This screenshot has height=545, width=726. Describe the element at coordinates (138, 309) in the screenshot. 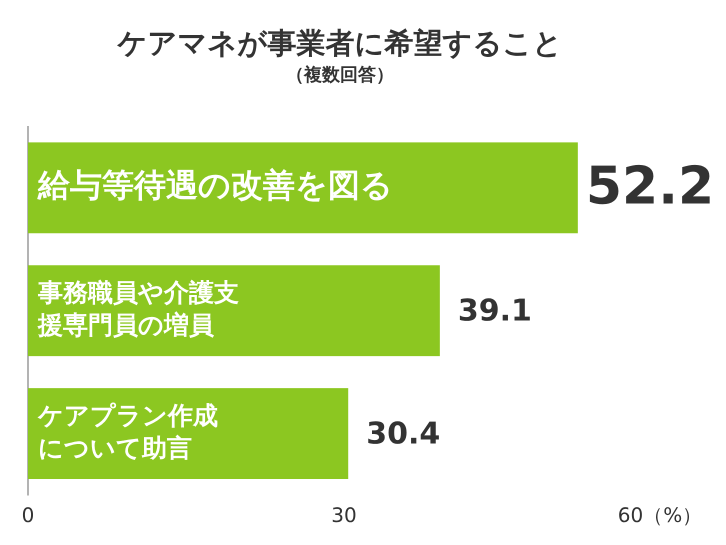

I see `y-tick-label: 事務職員や介護支援専門員の増員` at that location.